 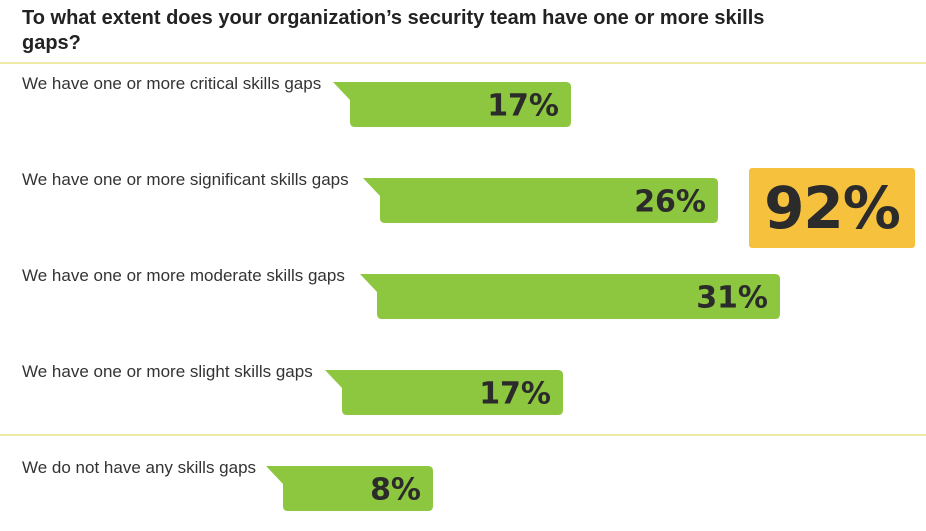 What do you see at coordinates (463, 63) in the screenshot?
I see `top-divider` at bounding box center [463, 63].